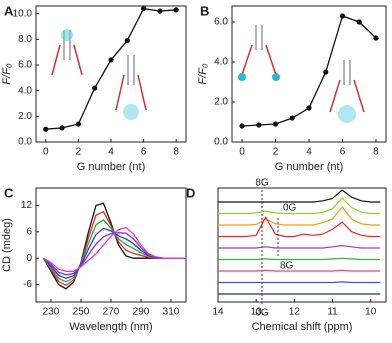 The height and width of the screenshot is (343, 392). What do you see at coordinates (27, 284) in the screenshot?
I see `y-tick-label: -6` at bounding box center [27, 284].